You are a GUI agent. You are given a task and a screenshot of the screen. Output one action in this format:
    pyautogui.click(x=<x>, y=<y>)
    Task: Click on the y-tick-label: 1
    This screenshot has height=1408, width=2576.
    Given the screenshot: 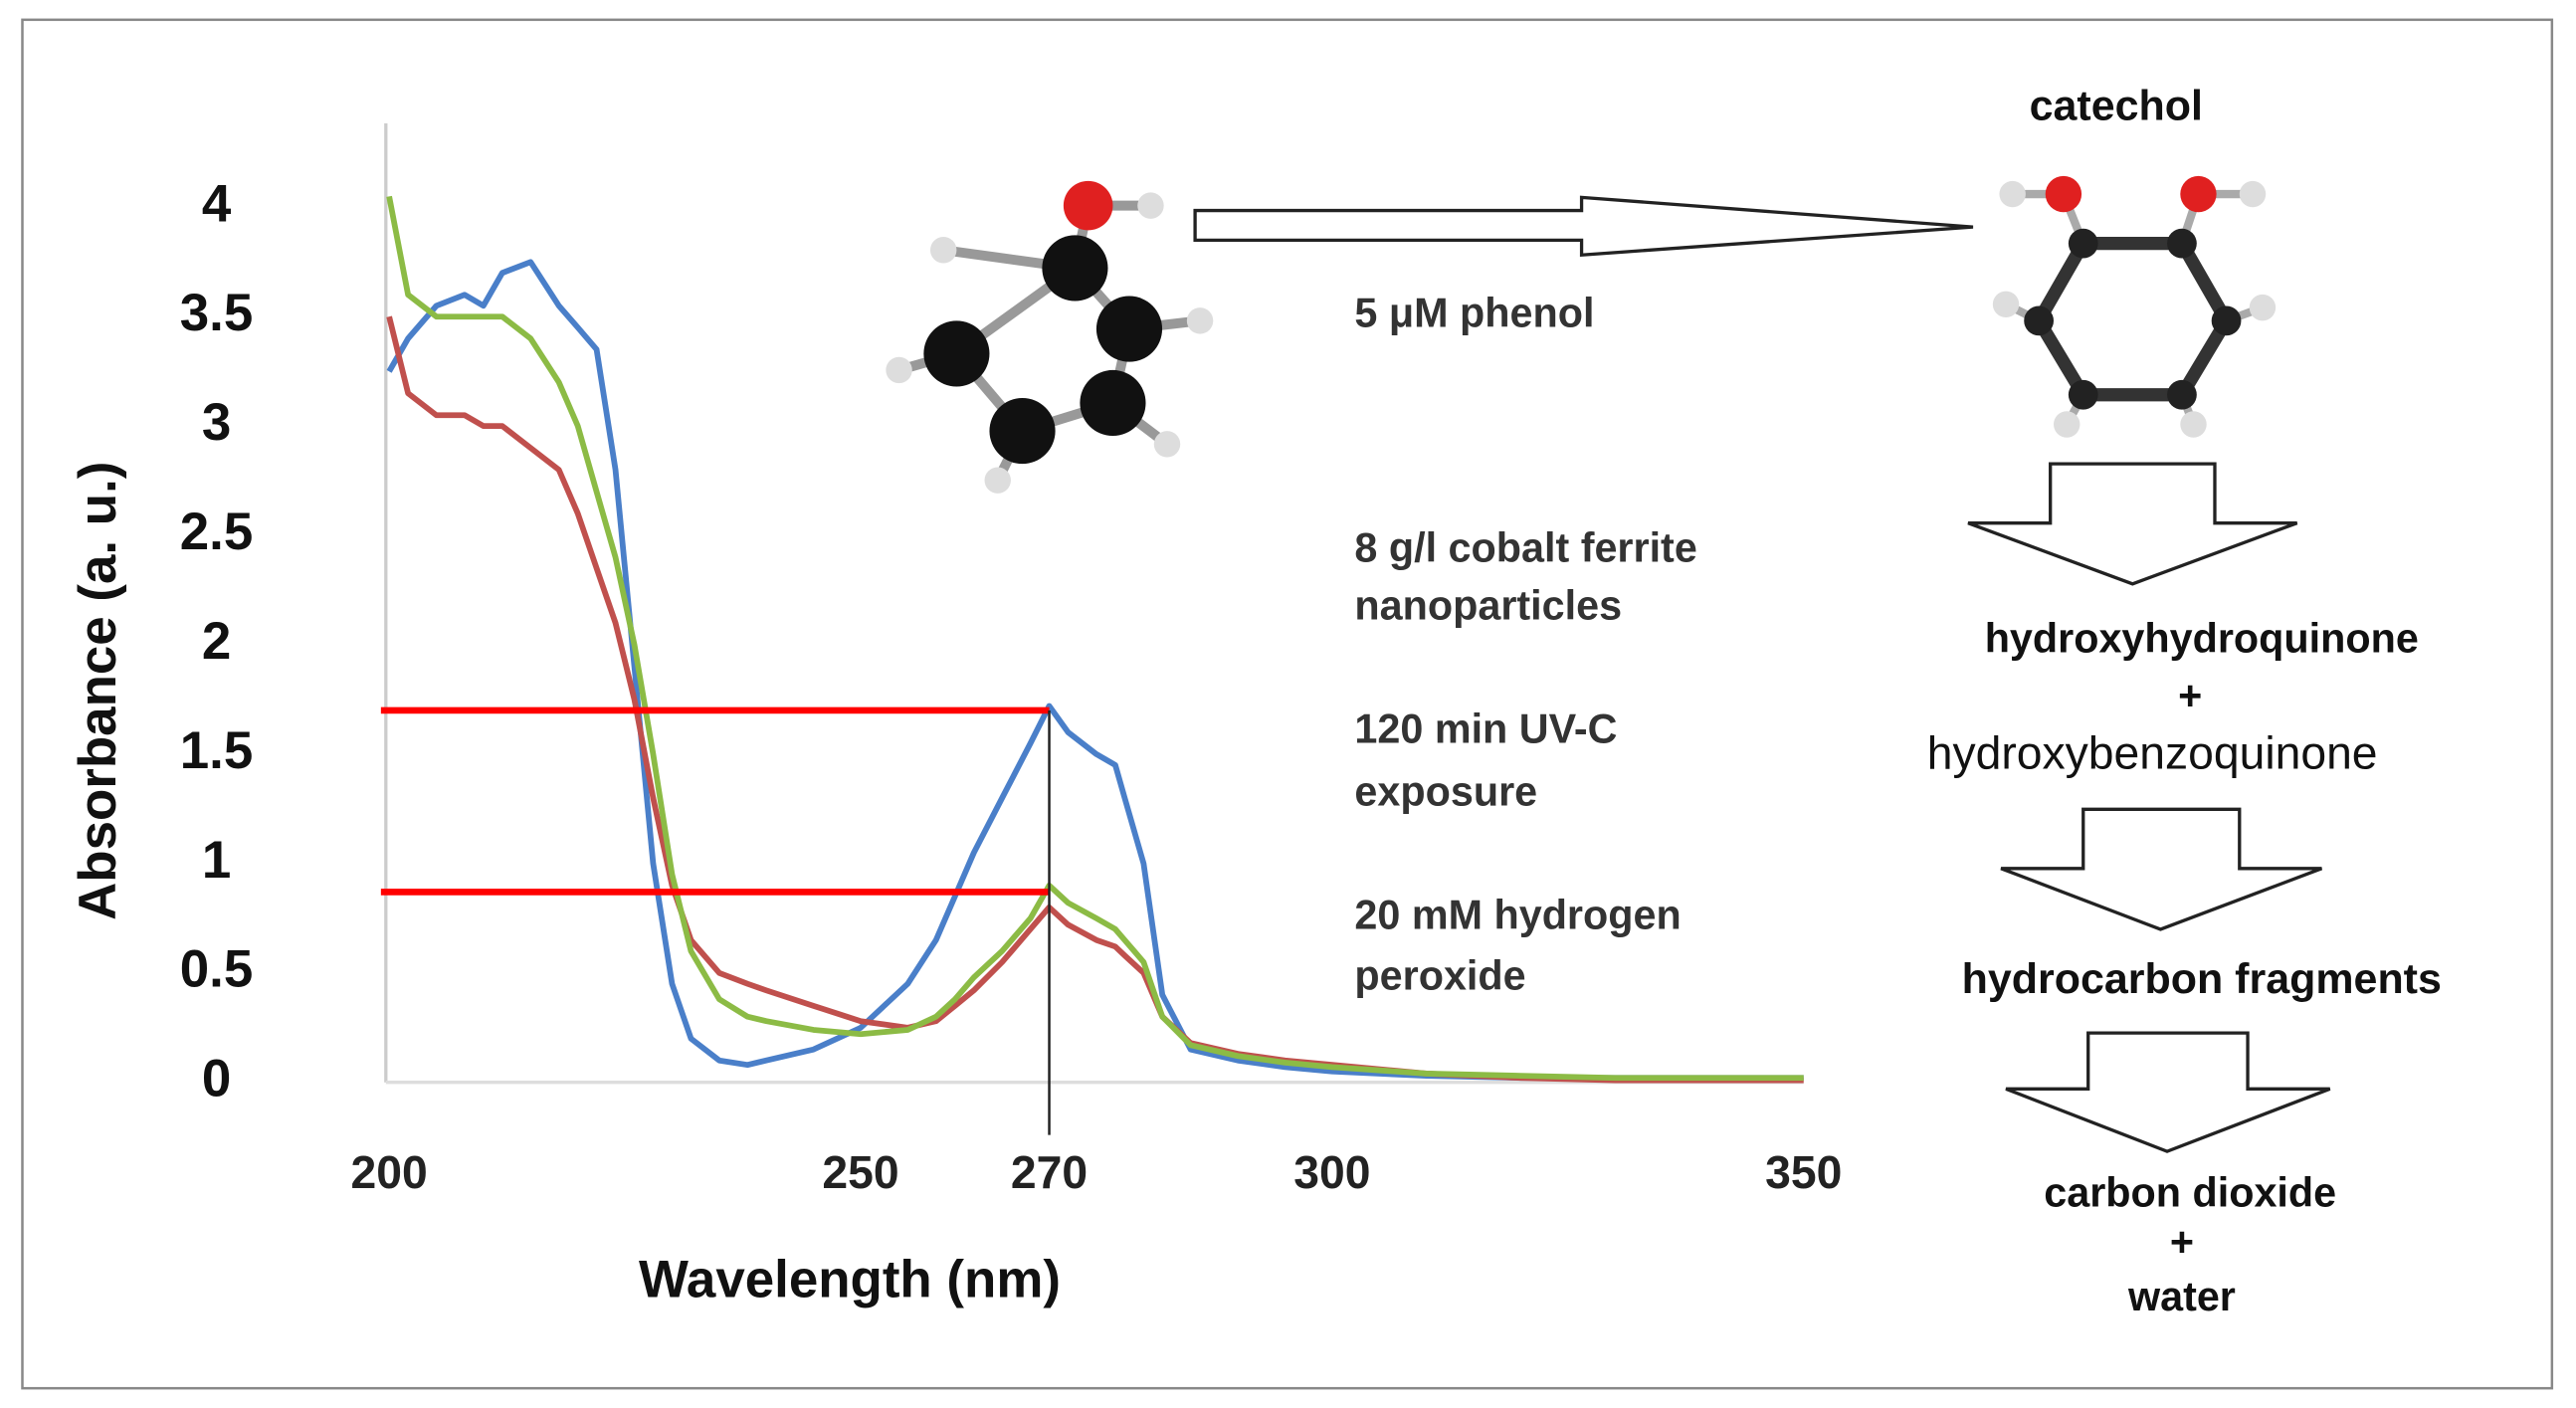 What is the action you would take?
    pyautogui.click(x=216, y=860)
    